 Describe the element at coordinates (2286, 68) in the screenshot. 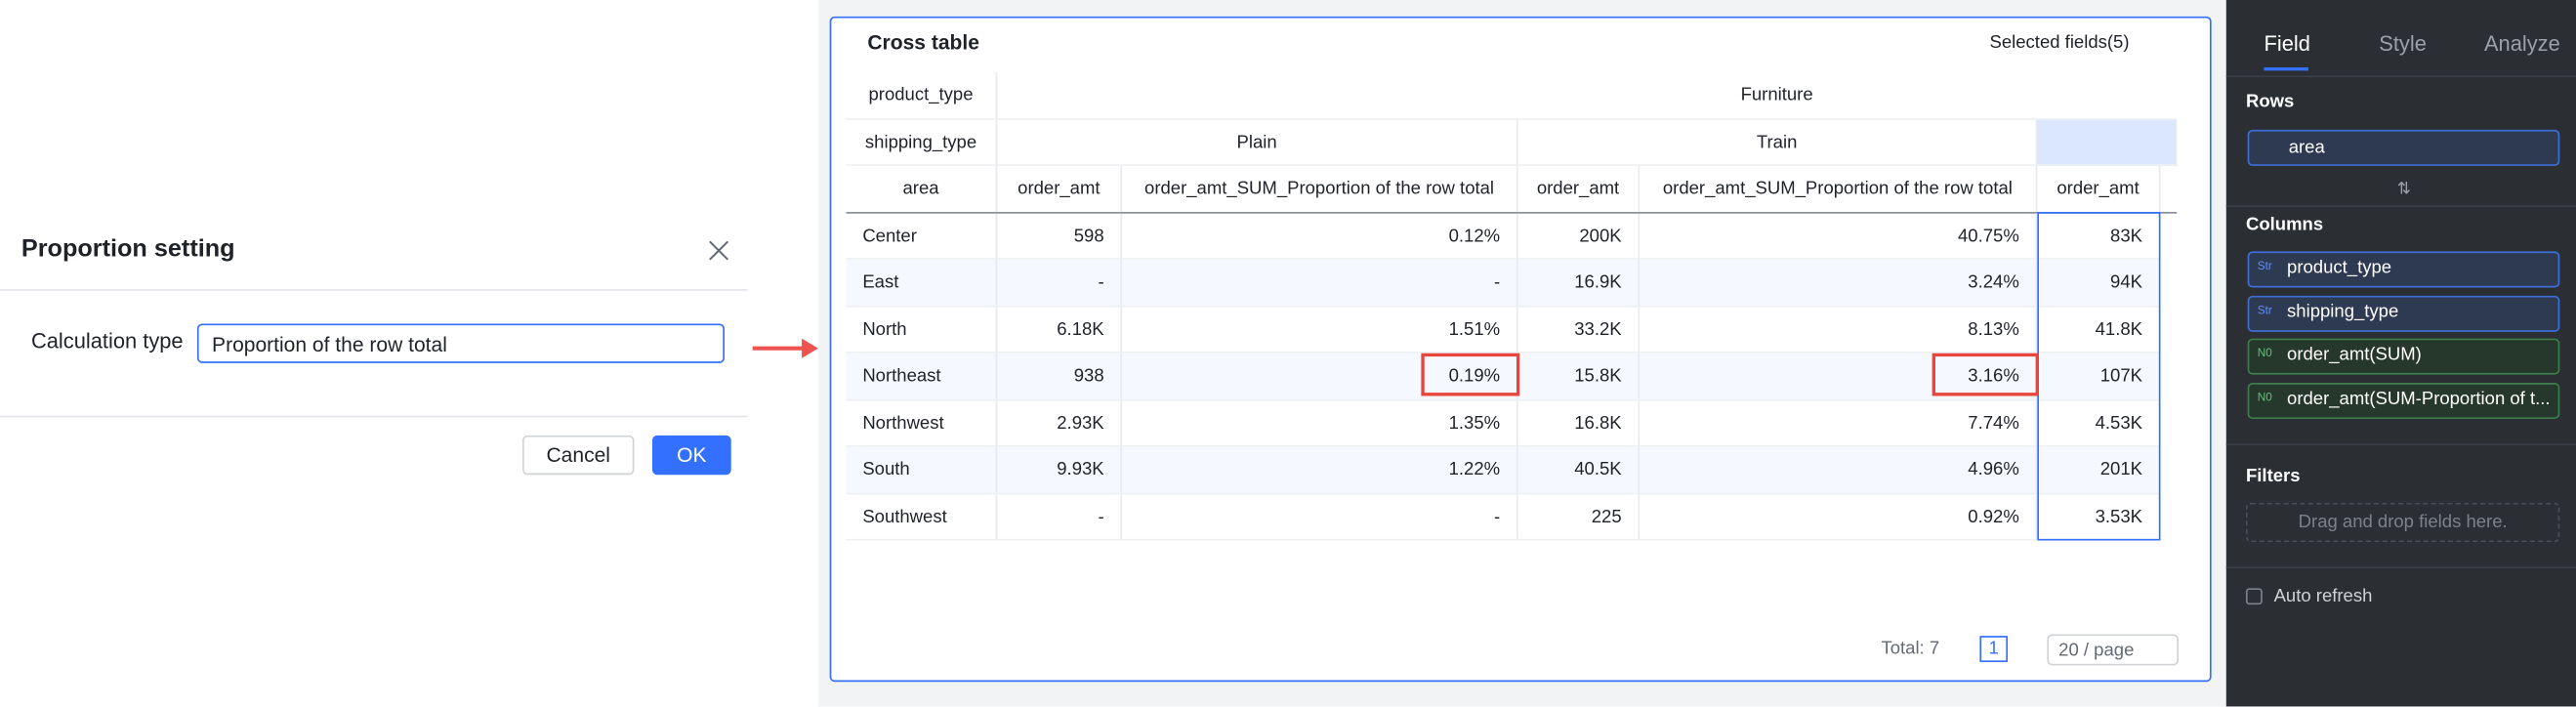

I see `tab-underline` at that location.